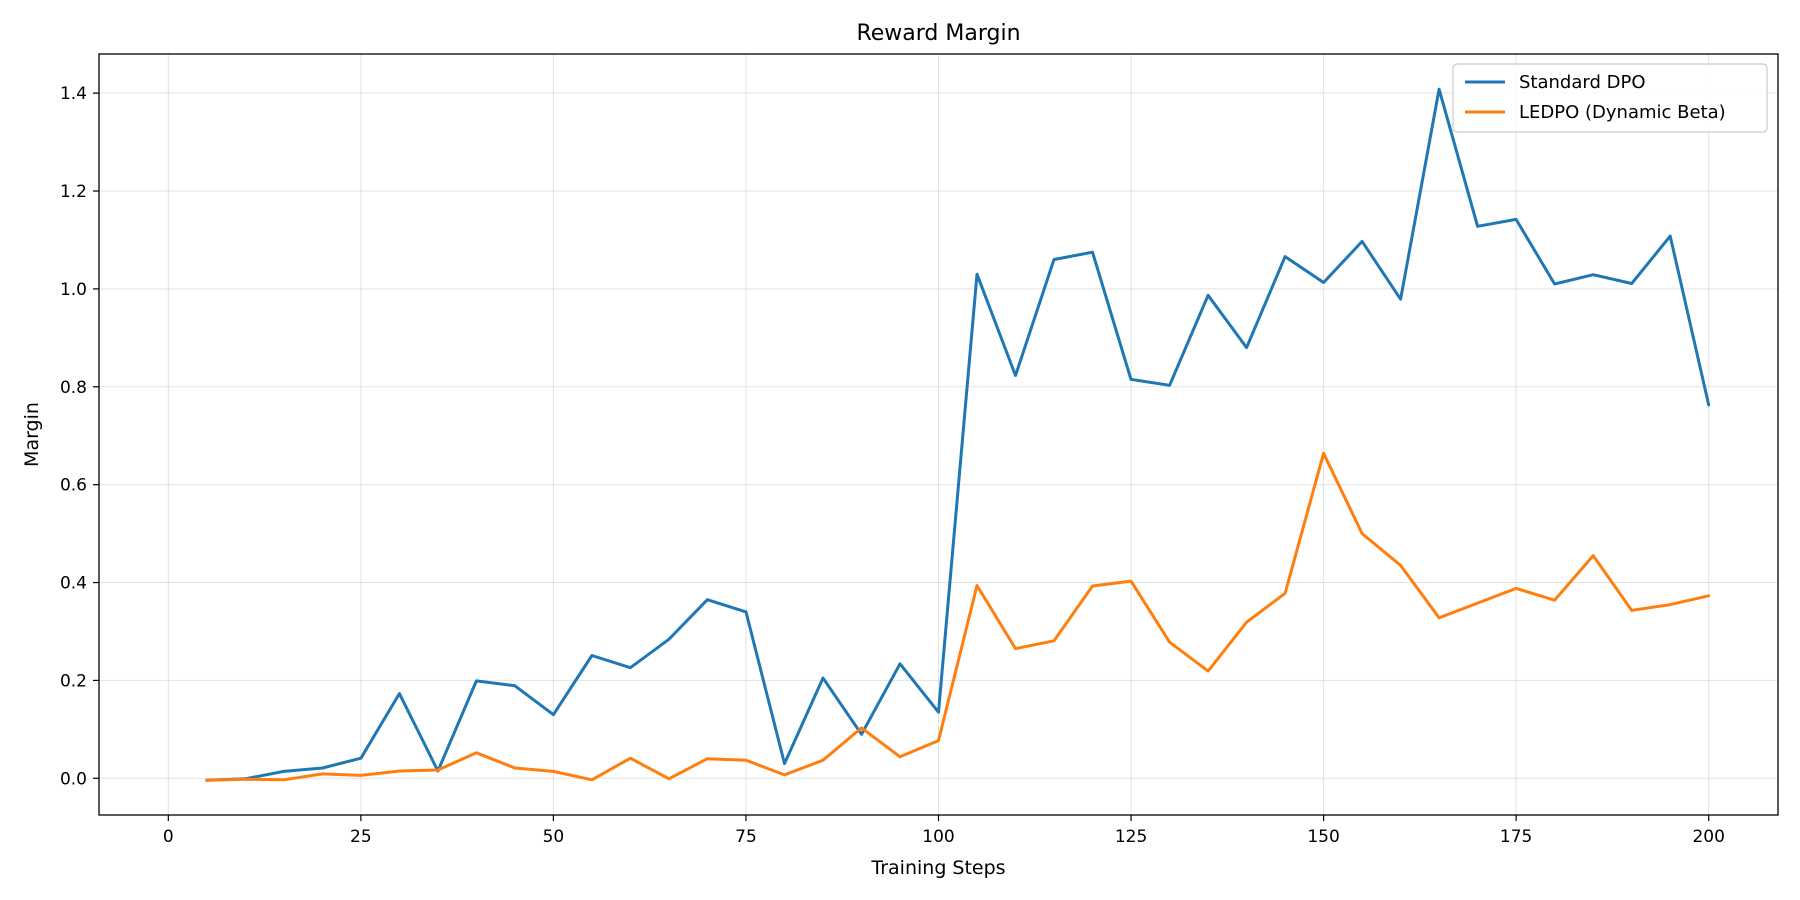 The width and height of the screenshot is (1800, 900). What do you see at coordinates (32, 434) in the screenshot?
I see `y-axis-label: Margin` at bounding box center [32, 434].